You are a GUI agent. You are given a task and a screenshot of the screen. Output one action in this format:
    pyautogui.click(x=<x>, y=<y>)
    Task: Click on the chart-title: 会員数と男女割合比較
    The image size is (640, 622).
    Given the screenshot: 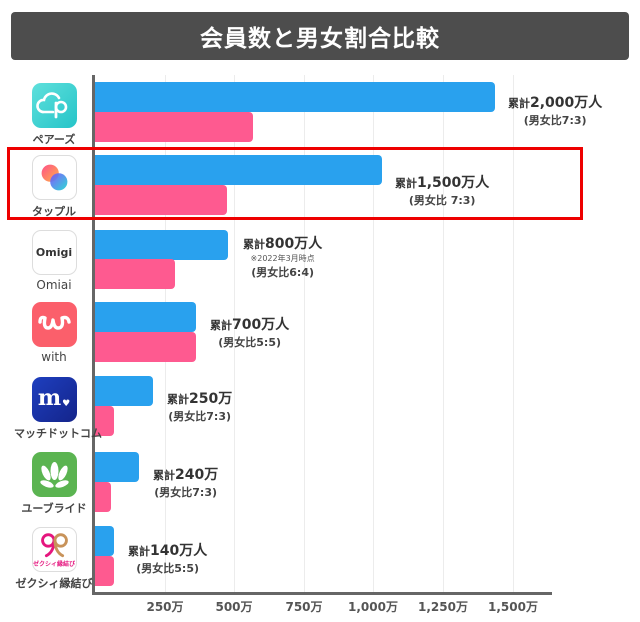 What is the action you would take?
    pyautogui.click(x=320, y=36)
    